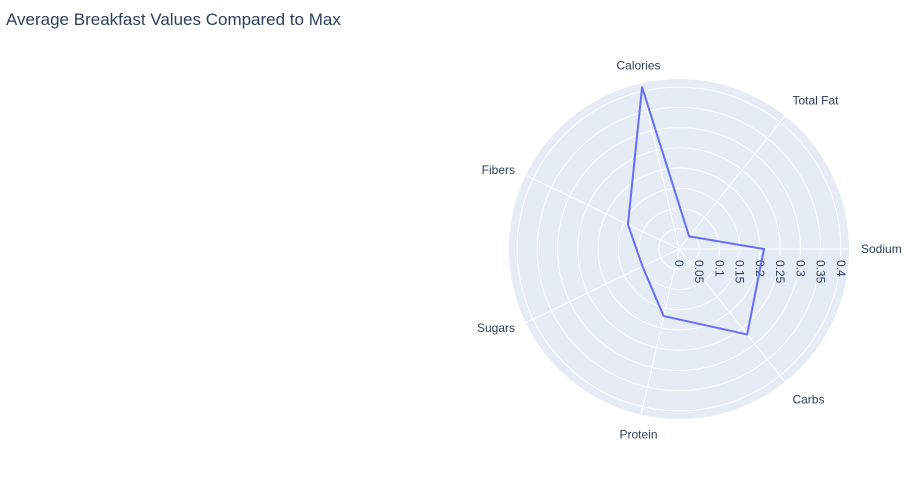 Image resolution: width=922 pixels, height=503 pixels. I want to click on series-line, so click(695, 211).